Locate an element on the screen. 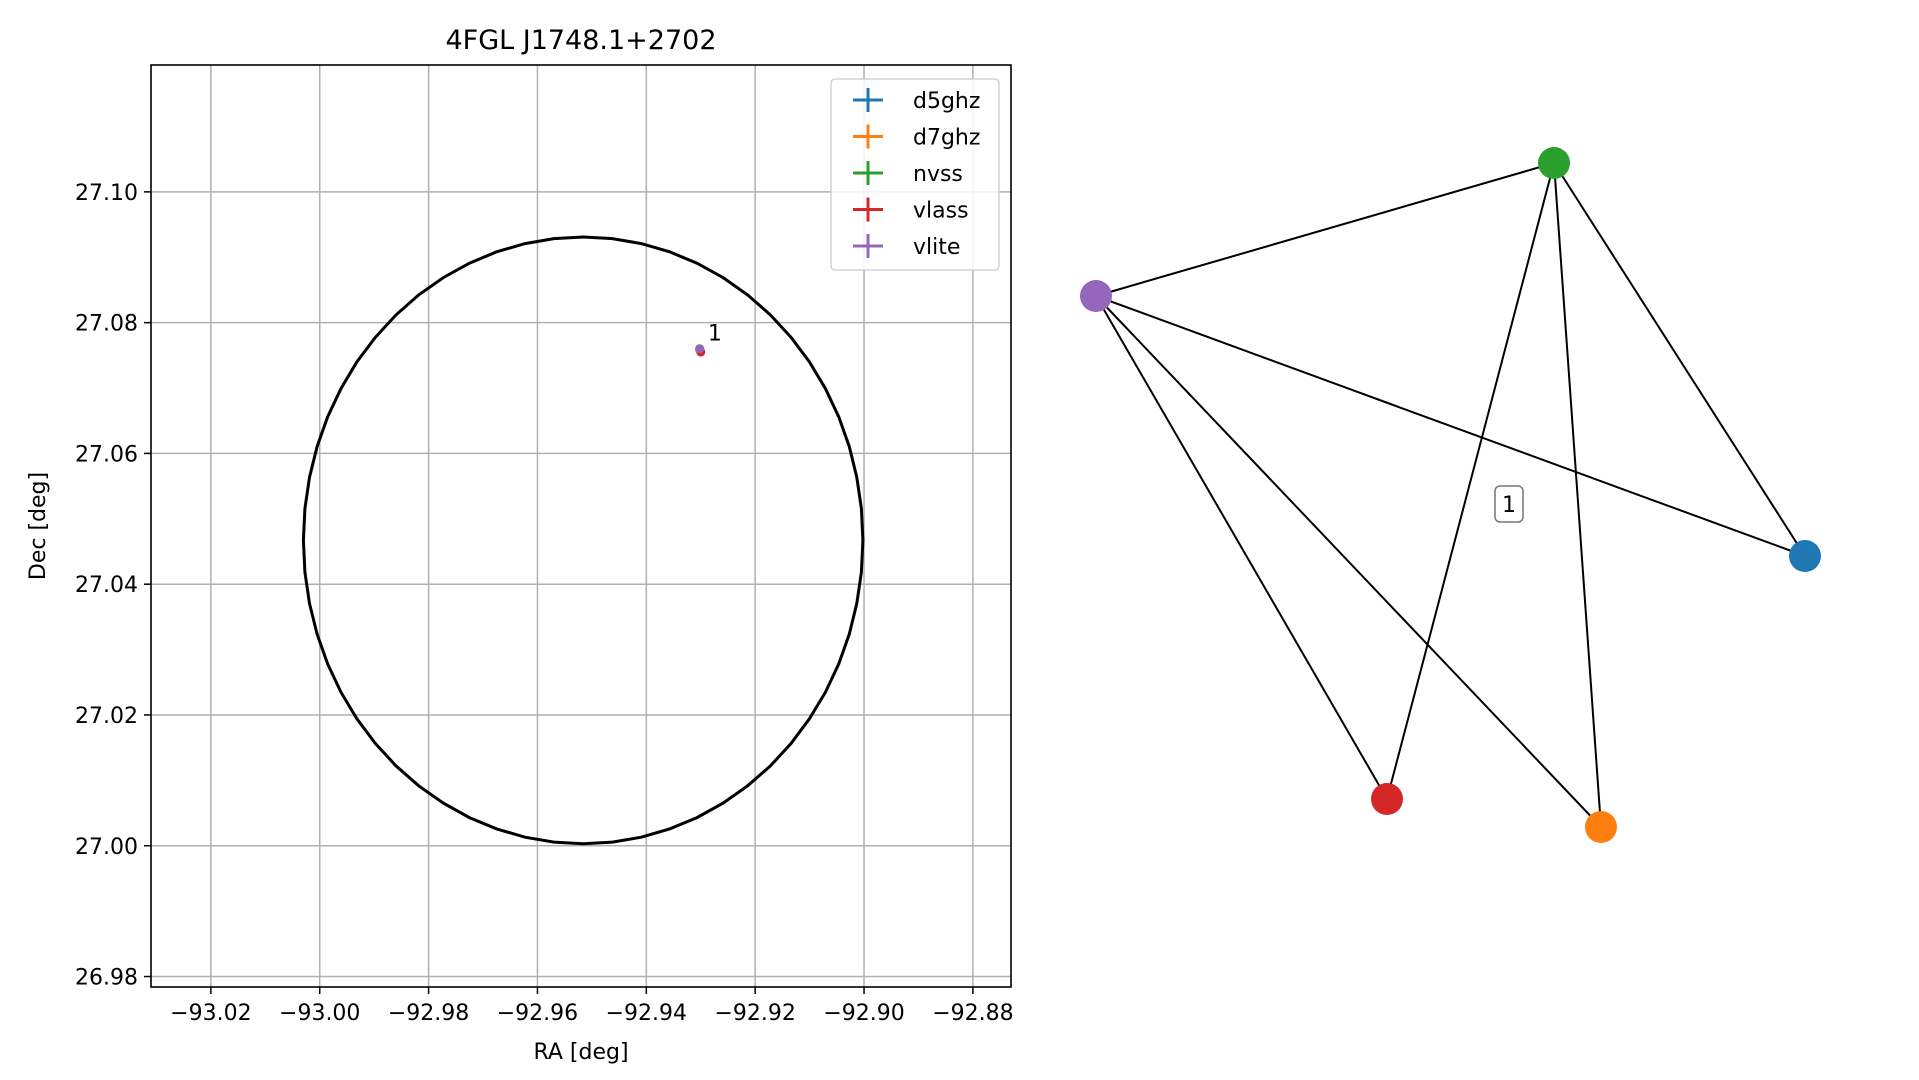 The image size is (1919, 1080). points-layer is located at coordinates (700, 350).